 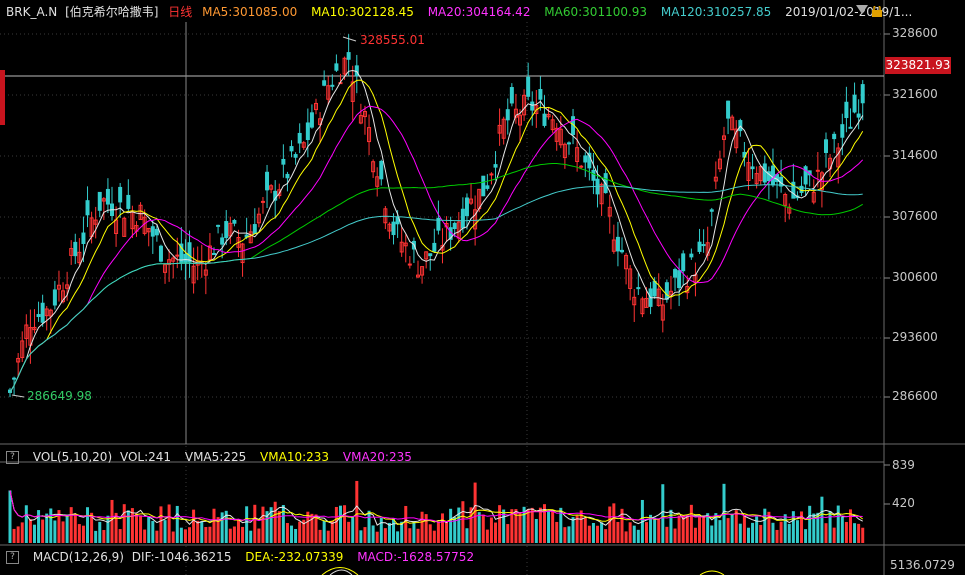 What do you see at coordinates (915, 216) in the screenshot?
I see `price-tick: 307600` at bounding box center [915, 216].